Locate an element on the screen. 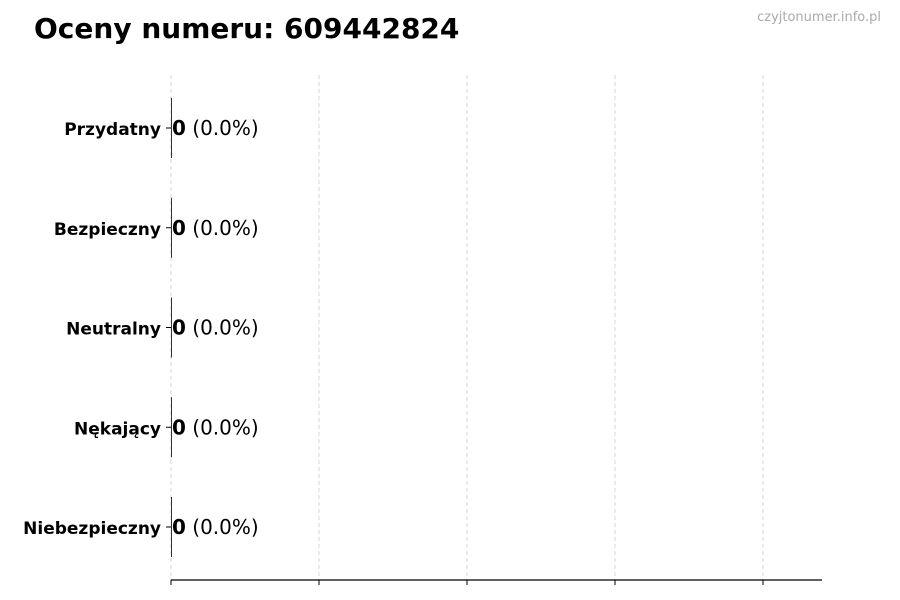 This screenshot has height=600, width=900. category-label: Neutralny is located at coordinates (113, 330).